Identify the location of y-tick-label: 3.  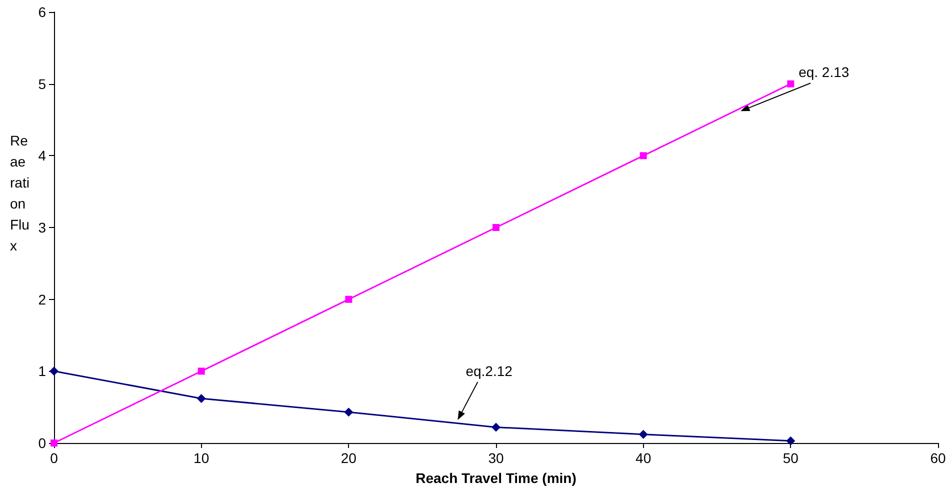
(42, 228).